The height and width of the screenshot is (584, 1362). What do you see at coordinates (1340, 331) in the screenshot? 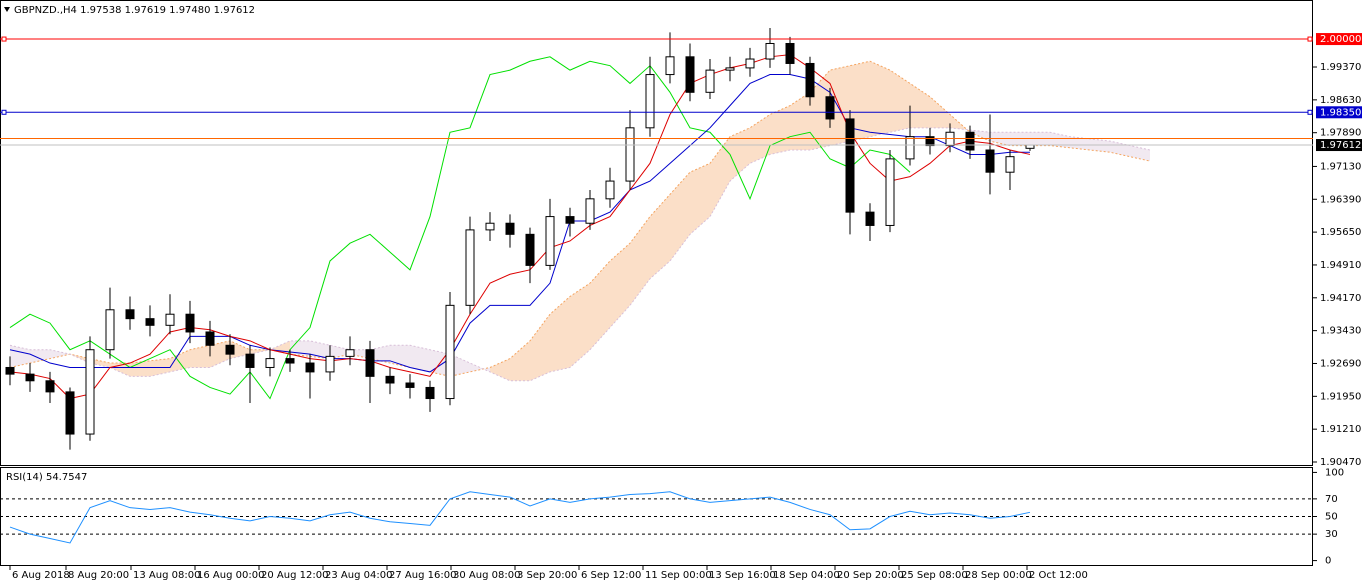
I see `y-tick-label: 1.93430` at bounding box center [1340, 331].